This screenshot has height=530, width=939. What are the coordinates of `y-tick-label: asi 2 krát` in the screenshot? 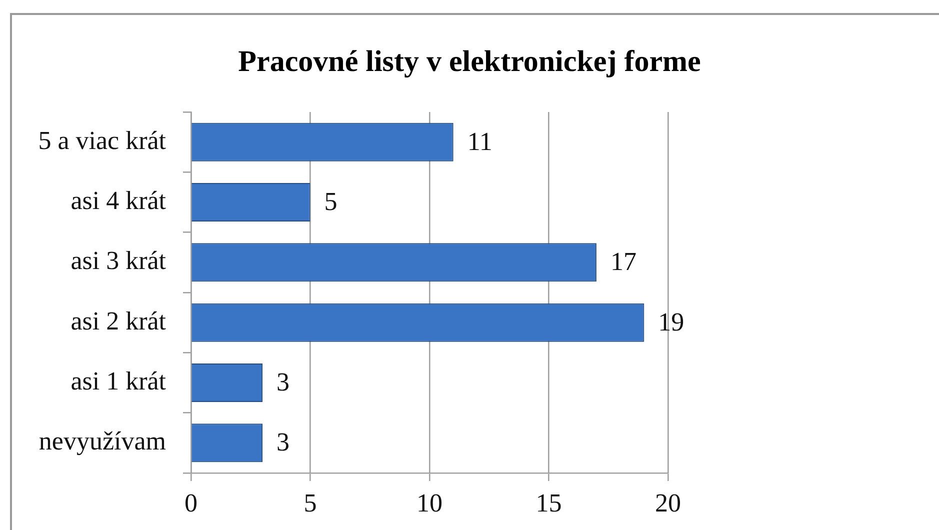 It's located at (118, 321).